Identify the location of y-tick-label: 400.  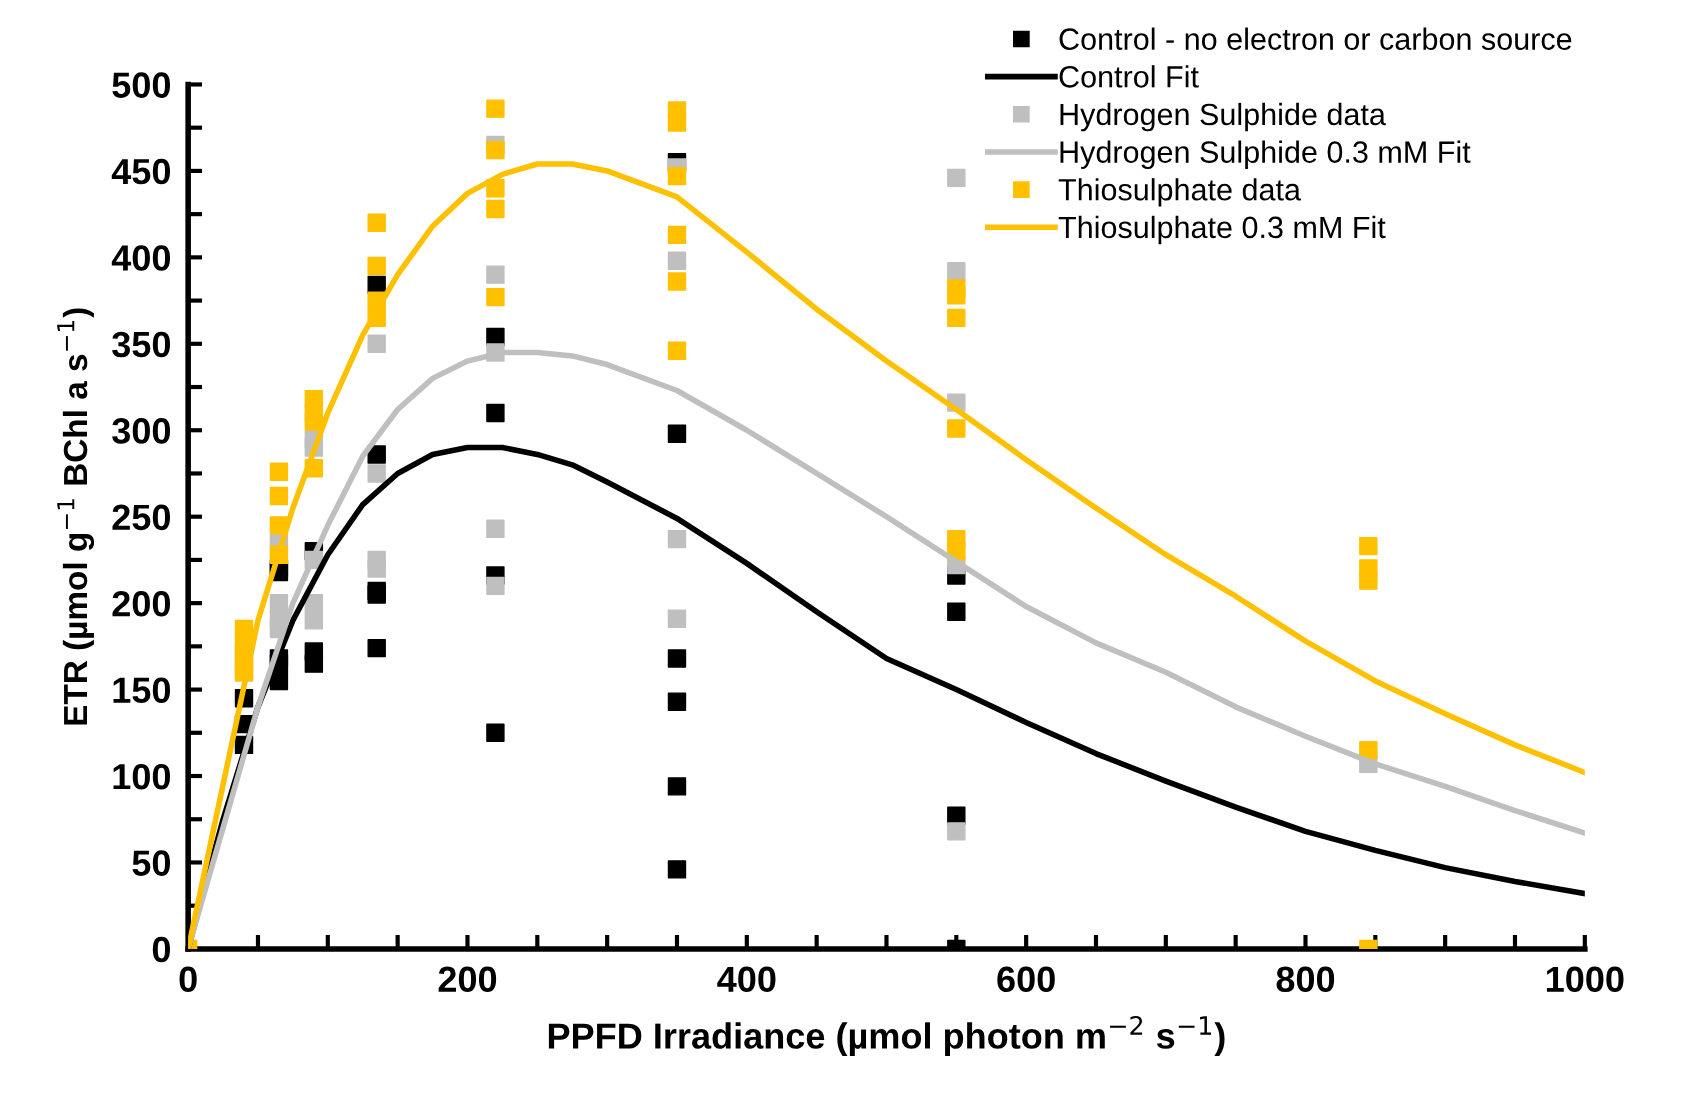
(140, 258).